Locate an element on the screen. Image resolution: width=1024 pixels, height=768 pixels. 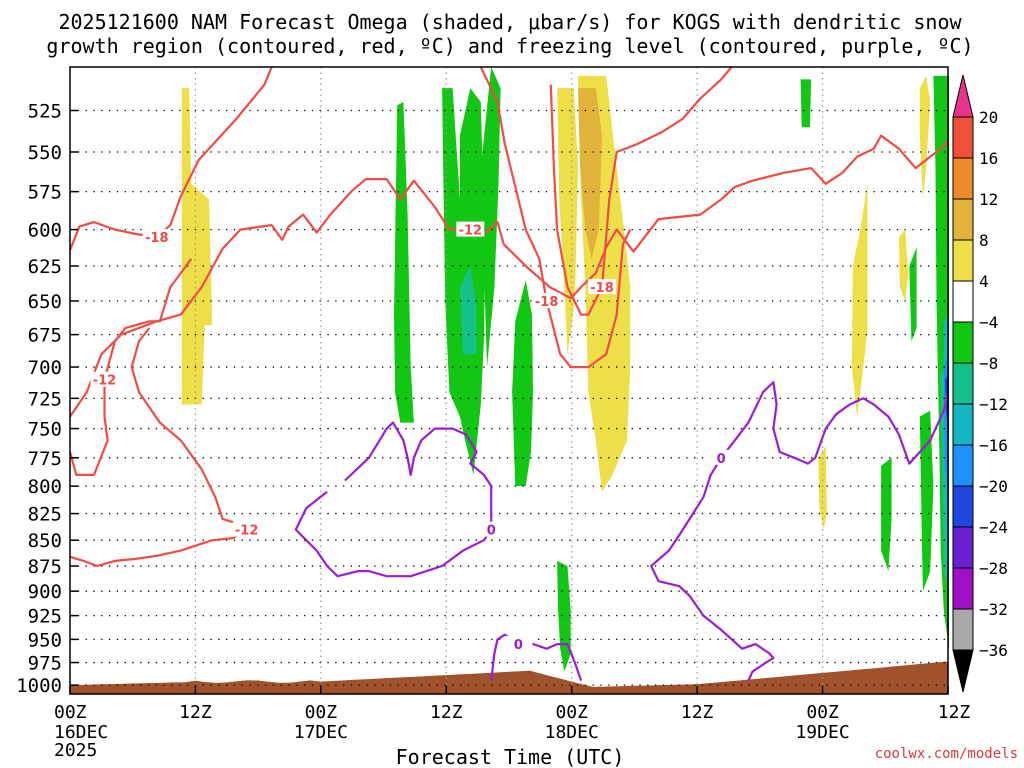
terrain-ground is located at coordinates (509, 677).